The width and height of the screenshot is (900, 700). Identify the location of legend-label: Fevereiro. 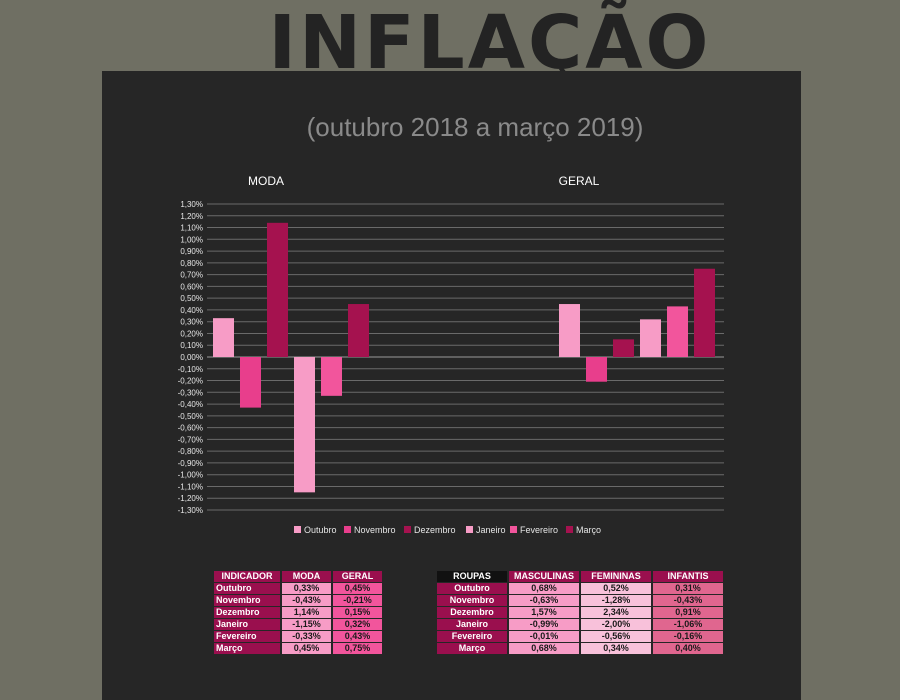
(539, 530).